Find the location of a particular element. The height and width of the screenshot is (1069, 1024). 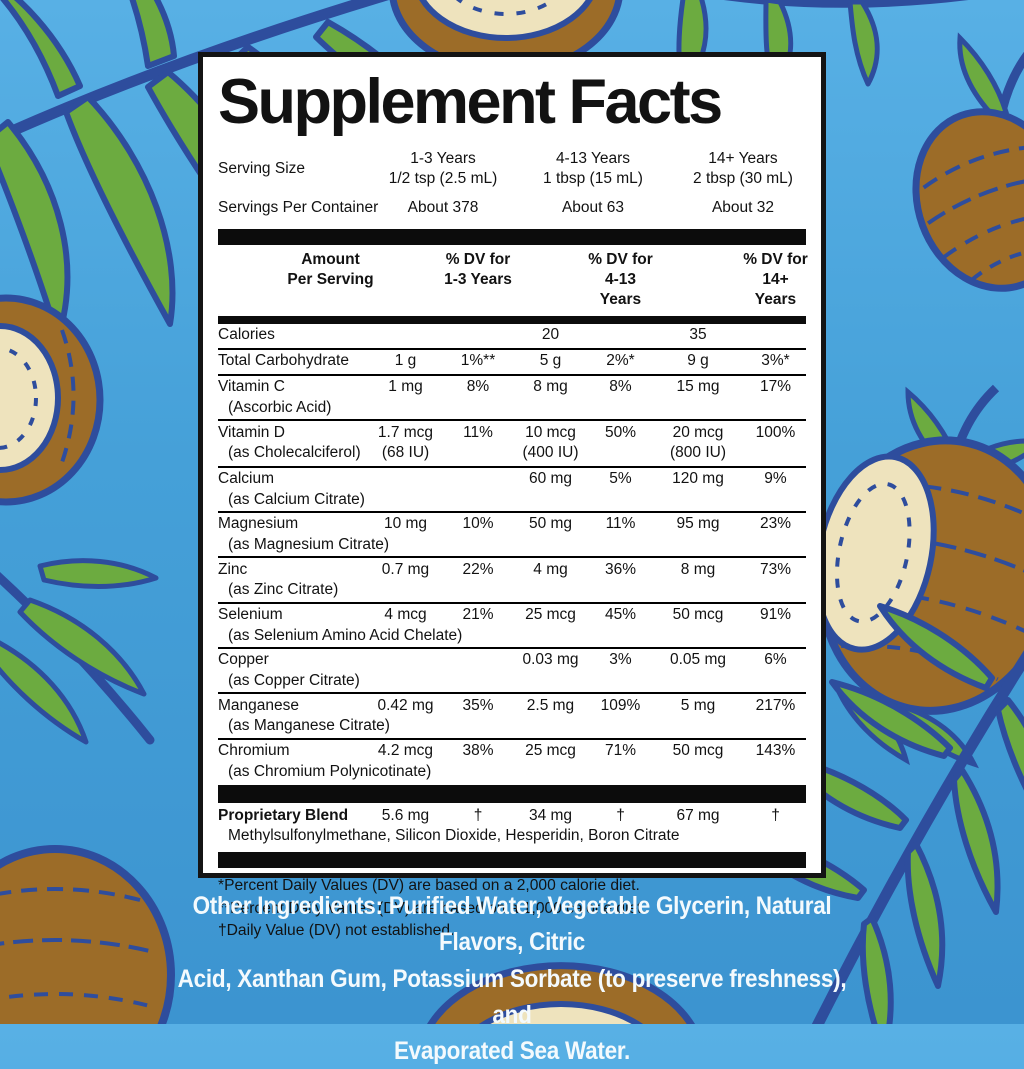

nutrient-name: Total Carbohydrate is located at coordinates (283, 361).